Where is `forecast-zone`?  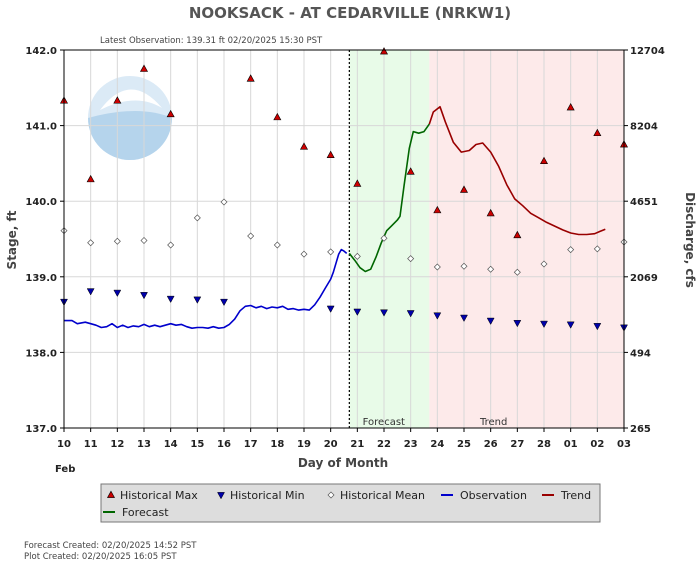 forecast-zone is located at coordinates (389, 239).